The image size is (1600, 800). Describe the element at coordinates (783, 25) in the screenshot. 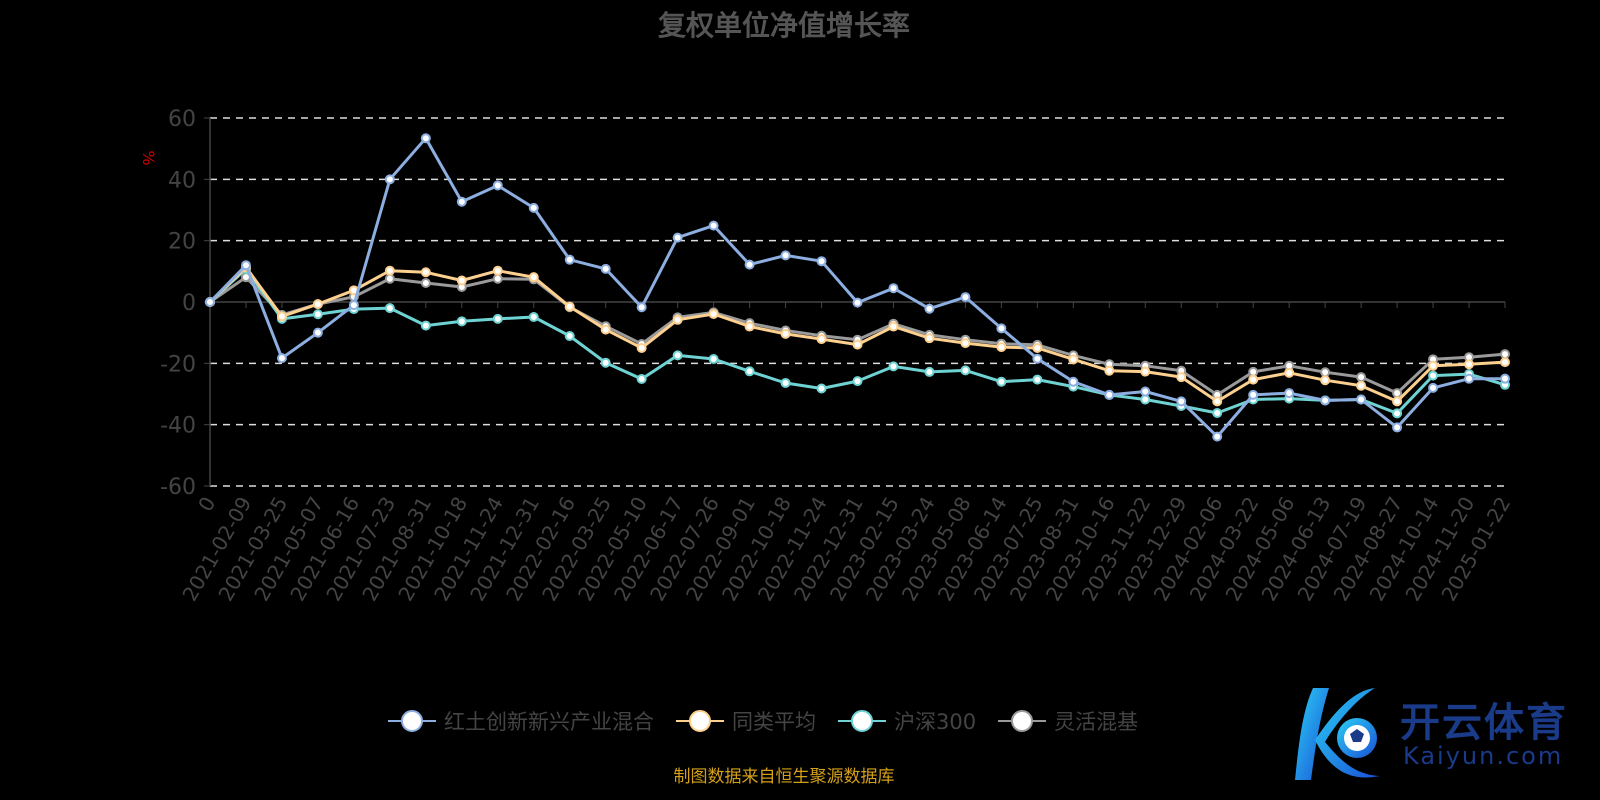

I see `chart-title: 复权单位净值增长率` at that location.